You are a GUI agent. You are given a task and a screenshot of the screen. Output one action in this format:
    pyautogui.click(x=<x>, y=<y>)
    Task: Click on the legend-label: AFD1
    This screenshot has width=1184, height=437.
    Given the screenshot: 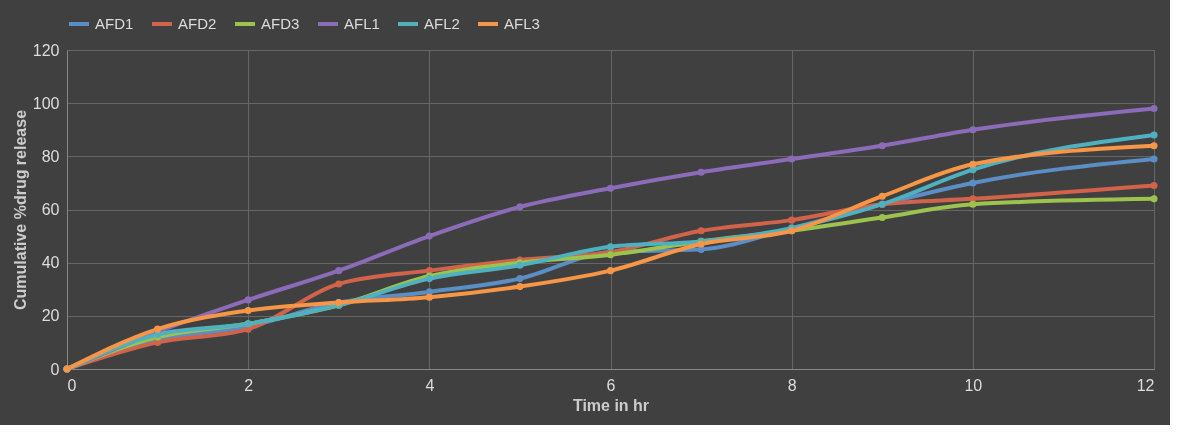 What is the action you would take?
    pyautogui.click(x=114, y=23)
    